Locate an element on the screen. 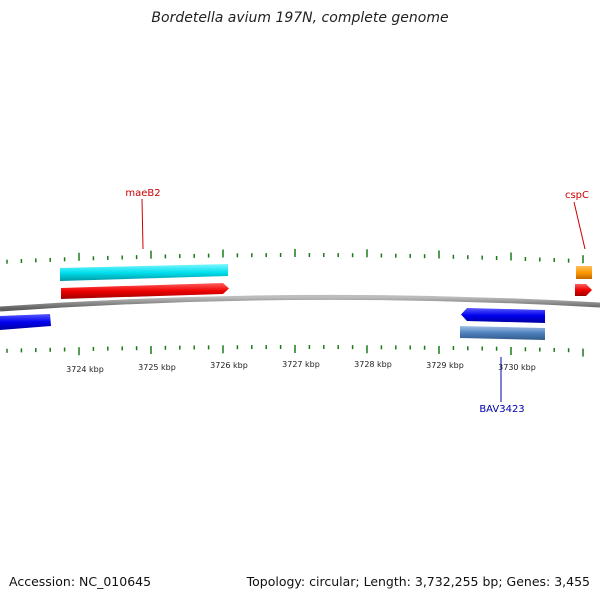  cspC-cds-feature is located at coordinates (583, 290).